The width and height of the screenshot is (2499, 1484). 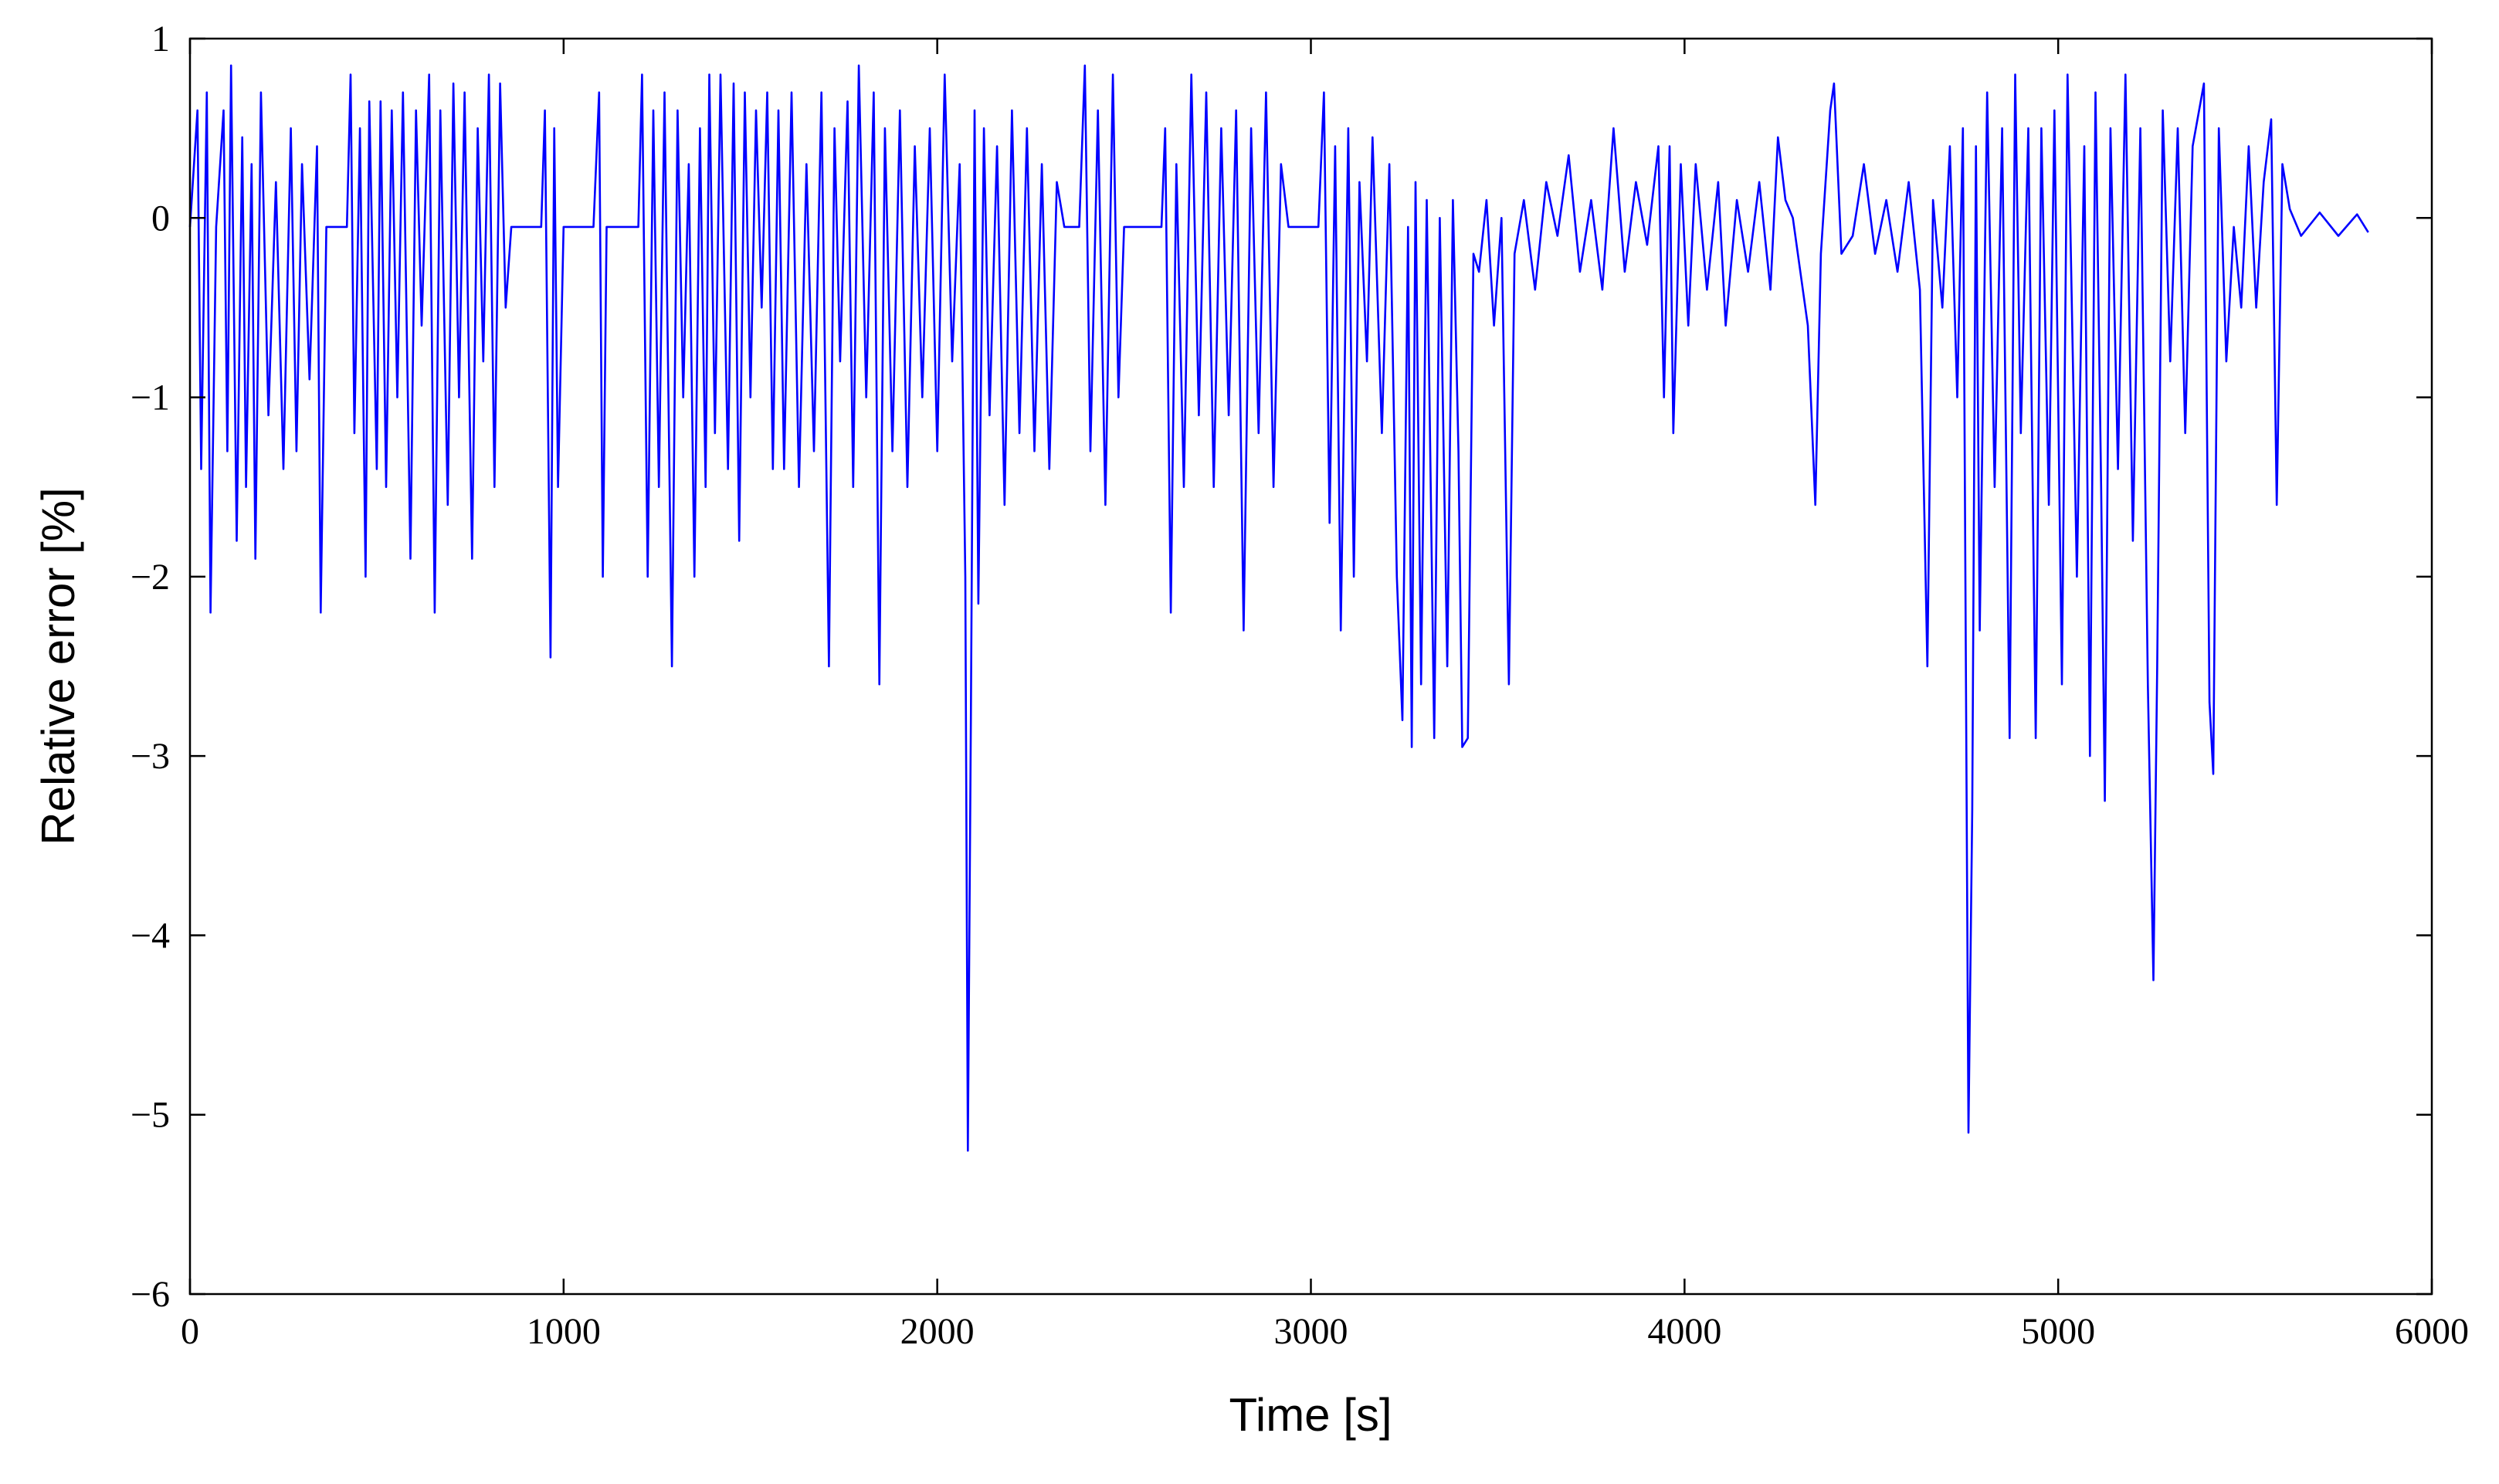 I want to click on x-tick-label: 5000, so click(x=2058, y=1331).